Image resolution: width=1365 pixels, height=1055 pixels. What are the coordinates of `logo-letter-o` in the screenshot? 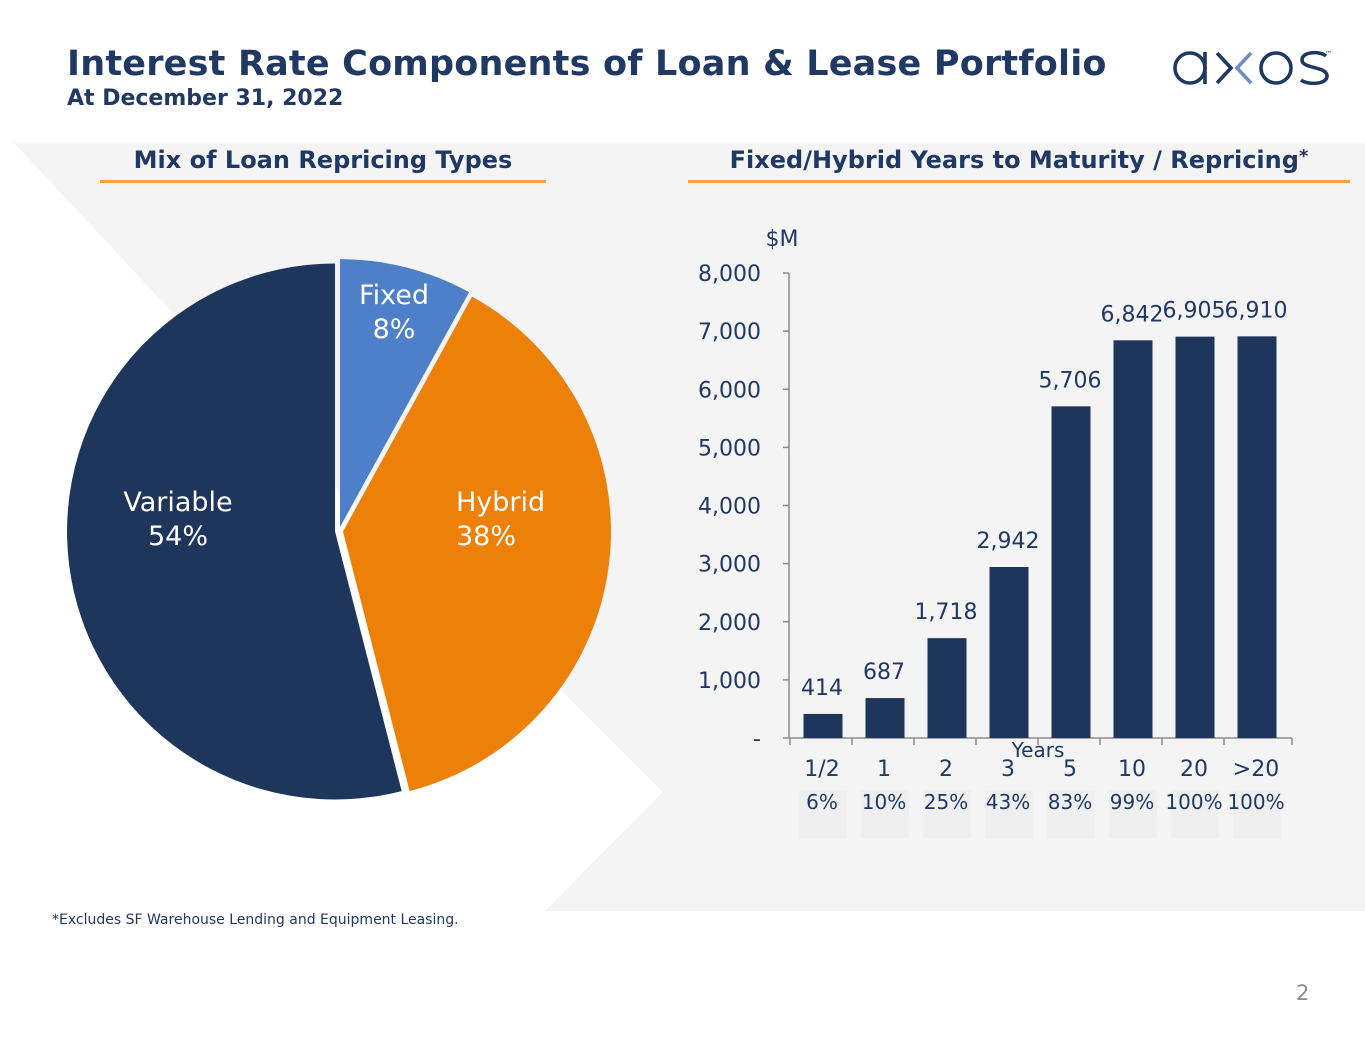 It's located at (1276, 68).